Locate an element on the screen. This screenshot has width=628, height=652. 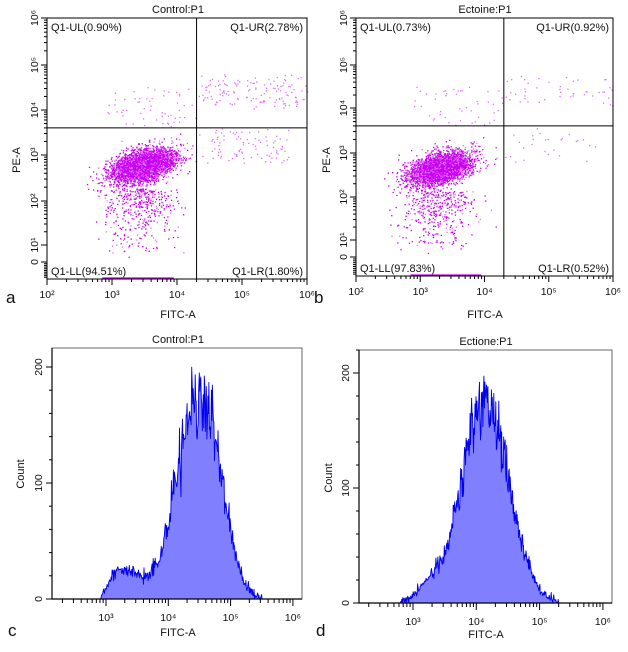
x-tick-label: 10² is located at coordinates (47, 295).